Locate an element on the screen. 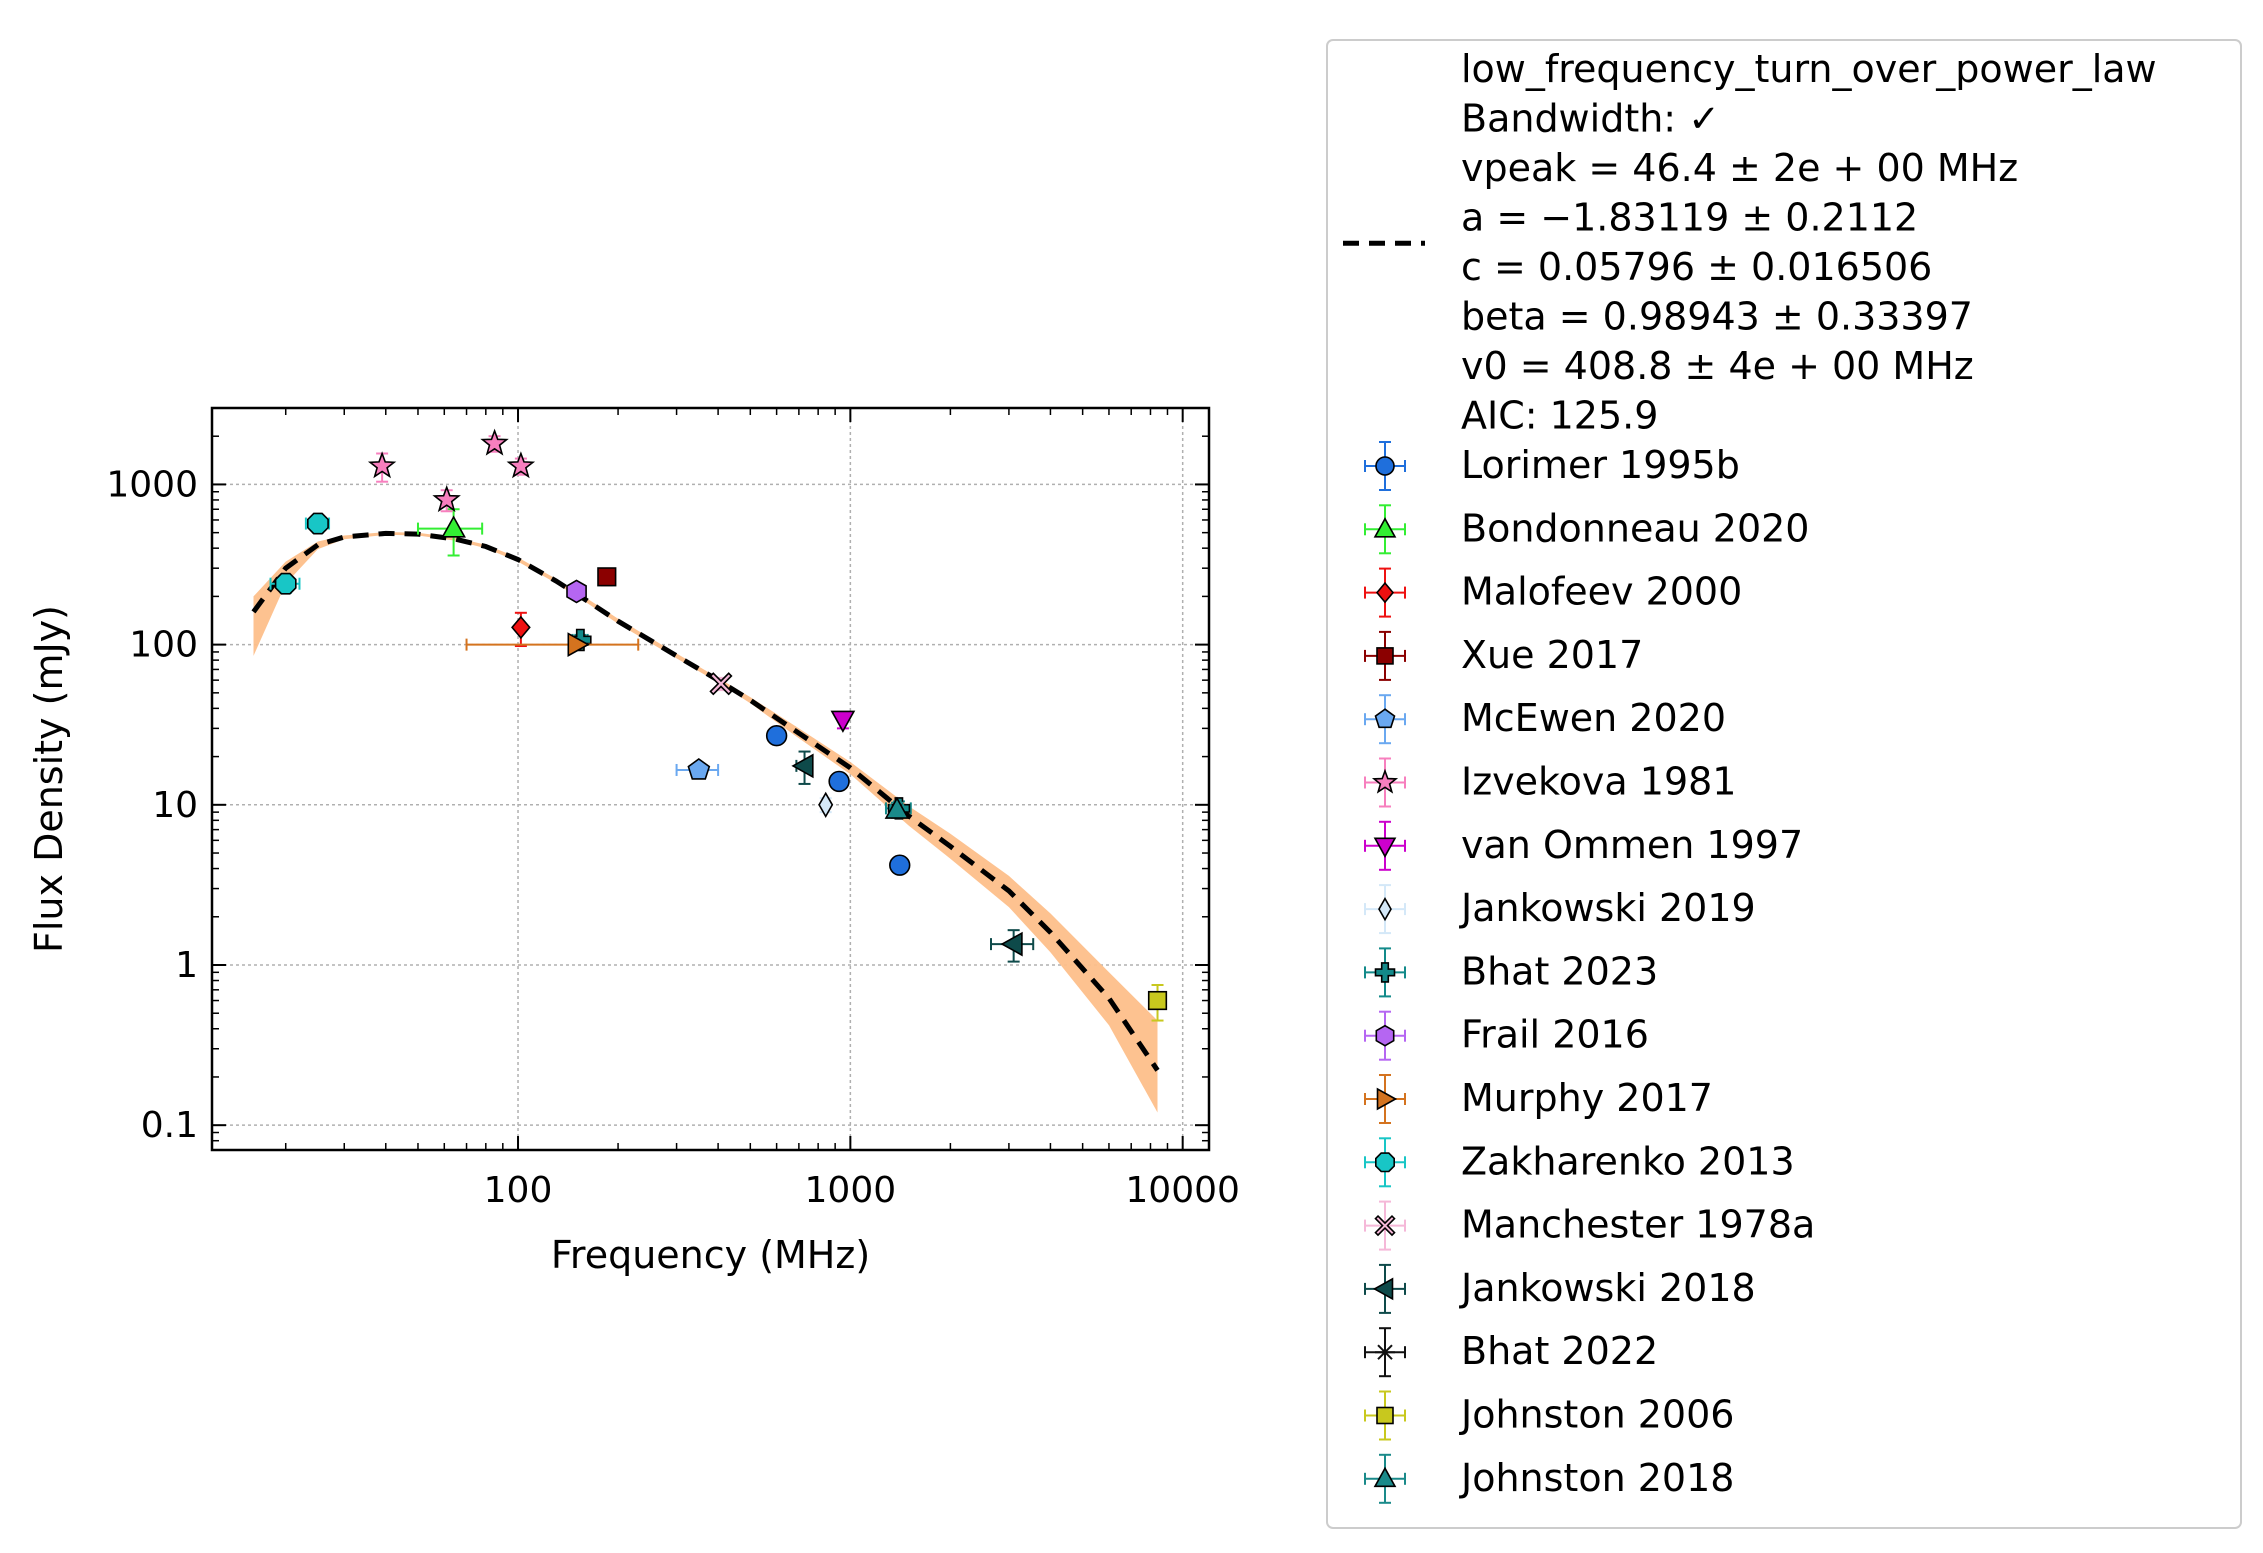 Image resolution: width=2263 pixels, height=1553 pixels. legend-entry: Manchester 1978a is located at coordinates (1589, 1225).